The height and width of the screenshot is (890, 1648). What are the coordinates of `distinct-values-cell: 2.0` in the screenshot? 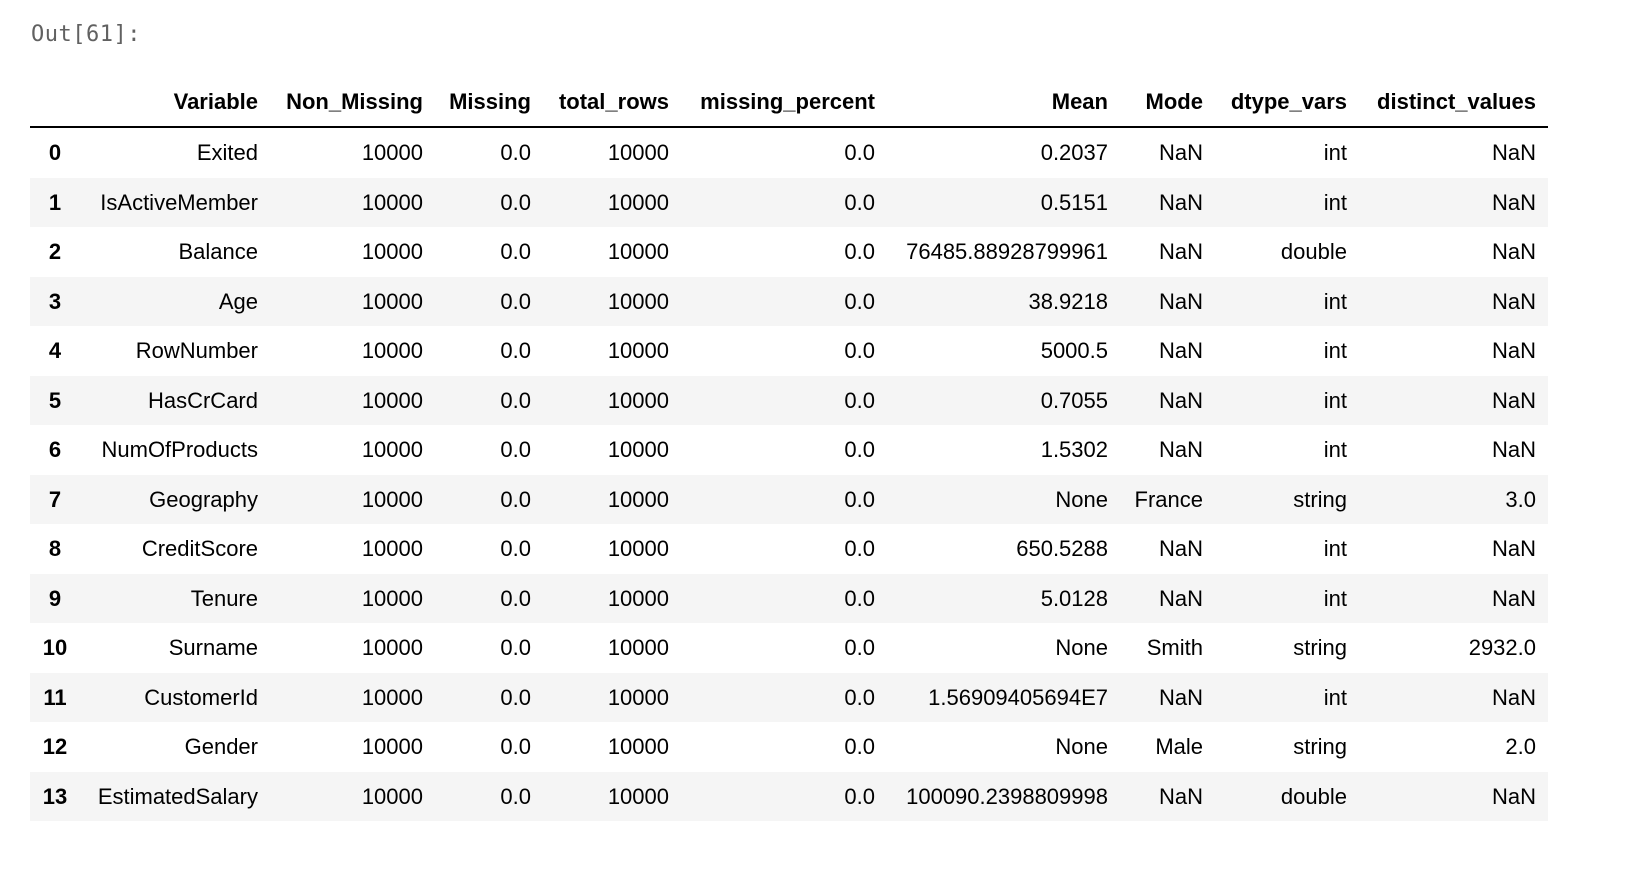 It's located at (1520, 746).